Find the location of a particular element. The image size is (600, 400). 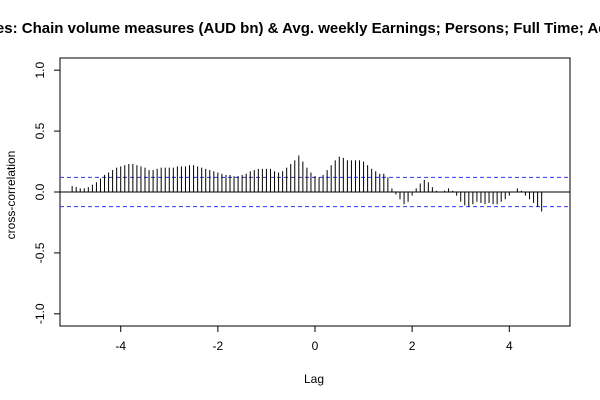

x-axis-label: Lag is located at coordinates (314, 379).